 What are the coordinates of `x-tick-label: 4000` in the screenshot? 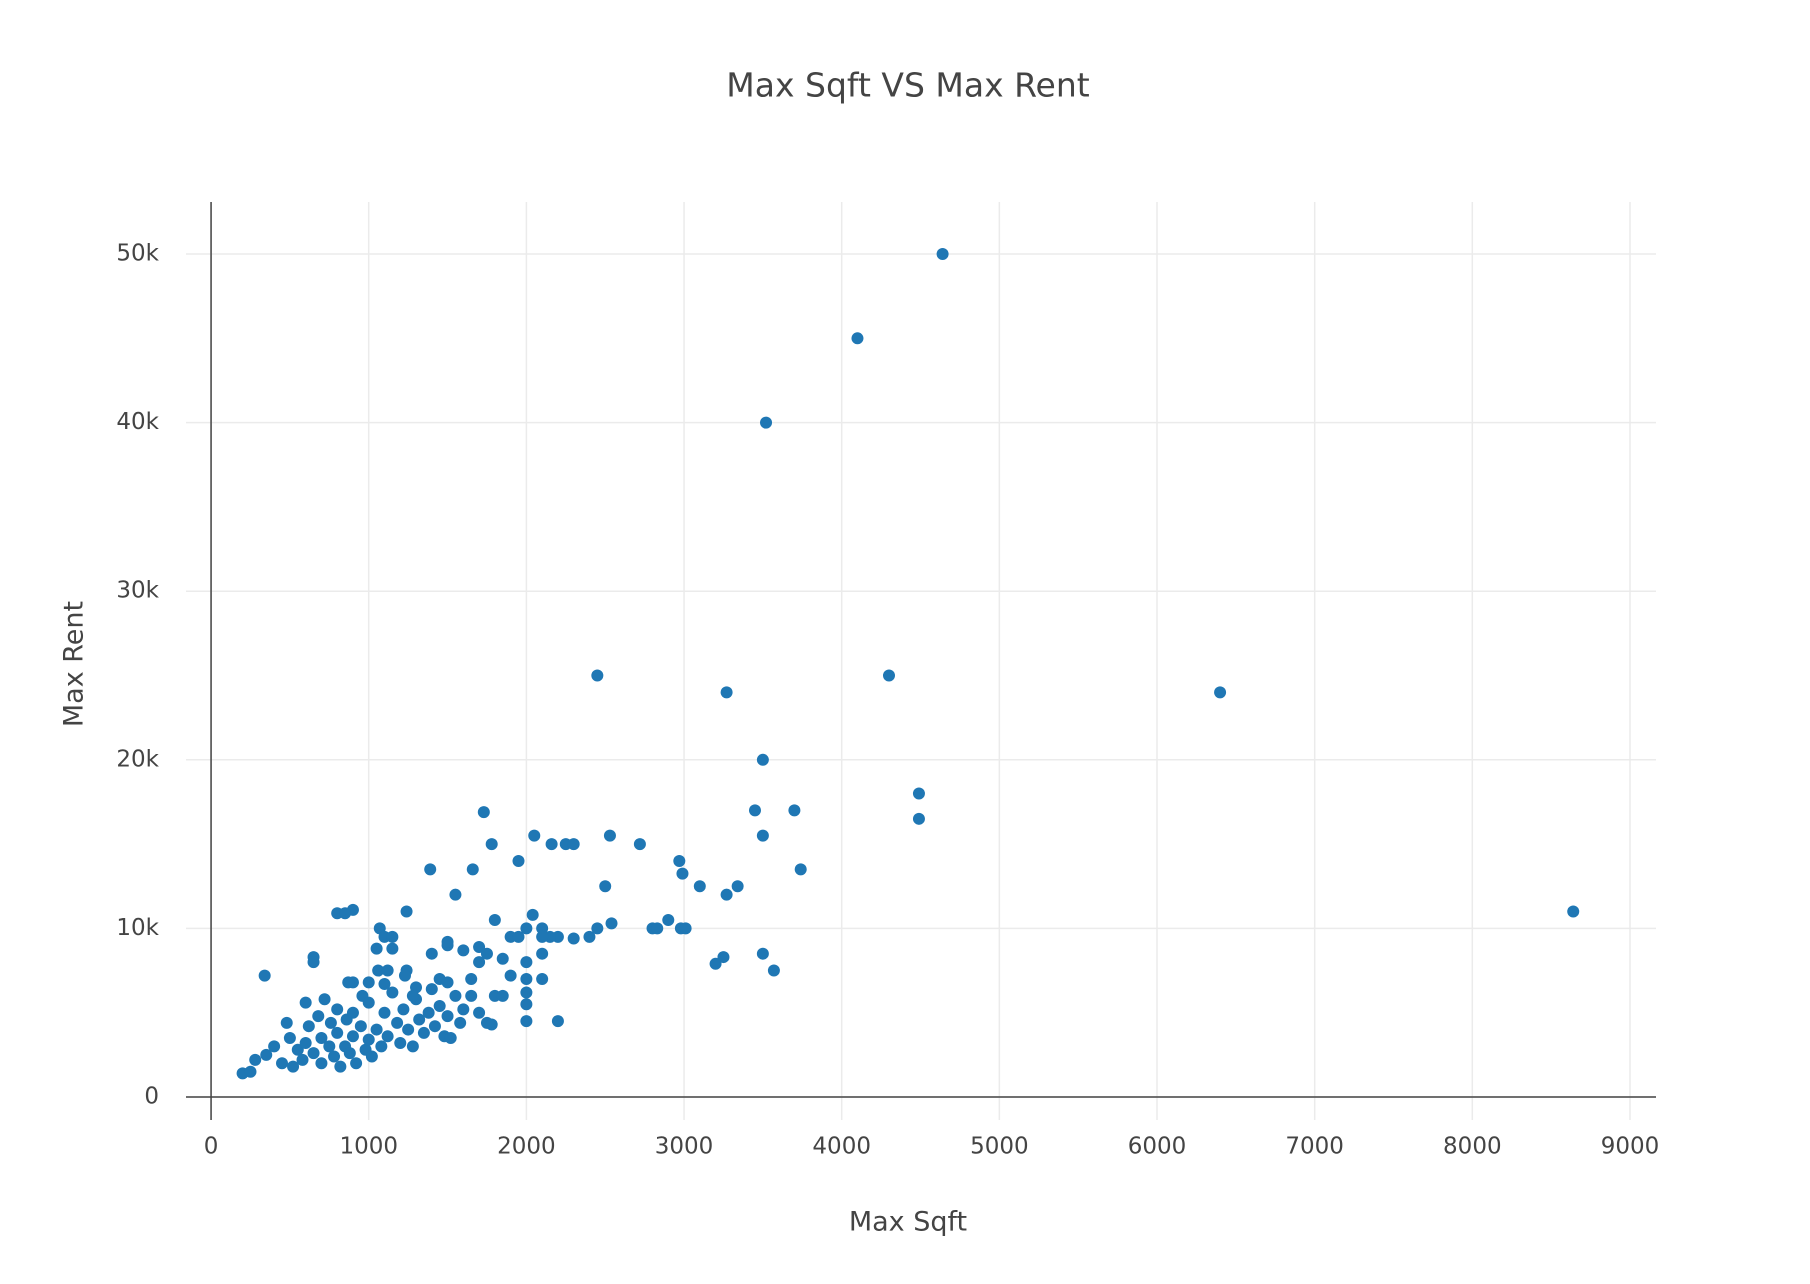 It's located at (841, 1147).